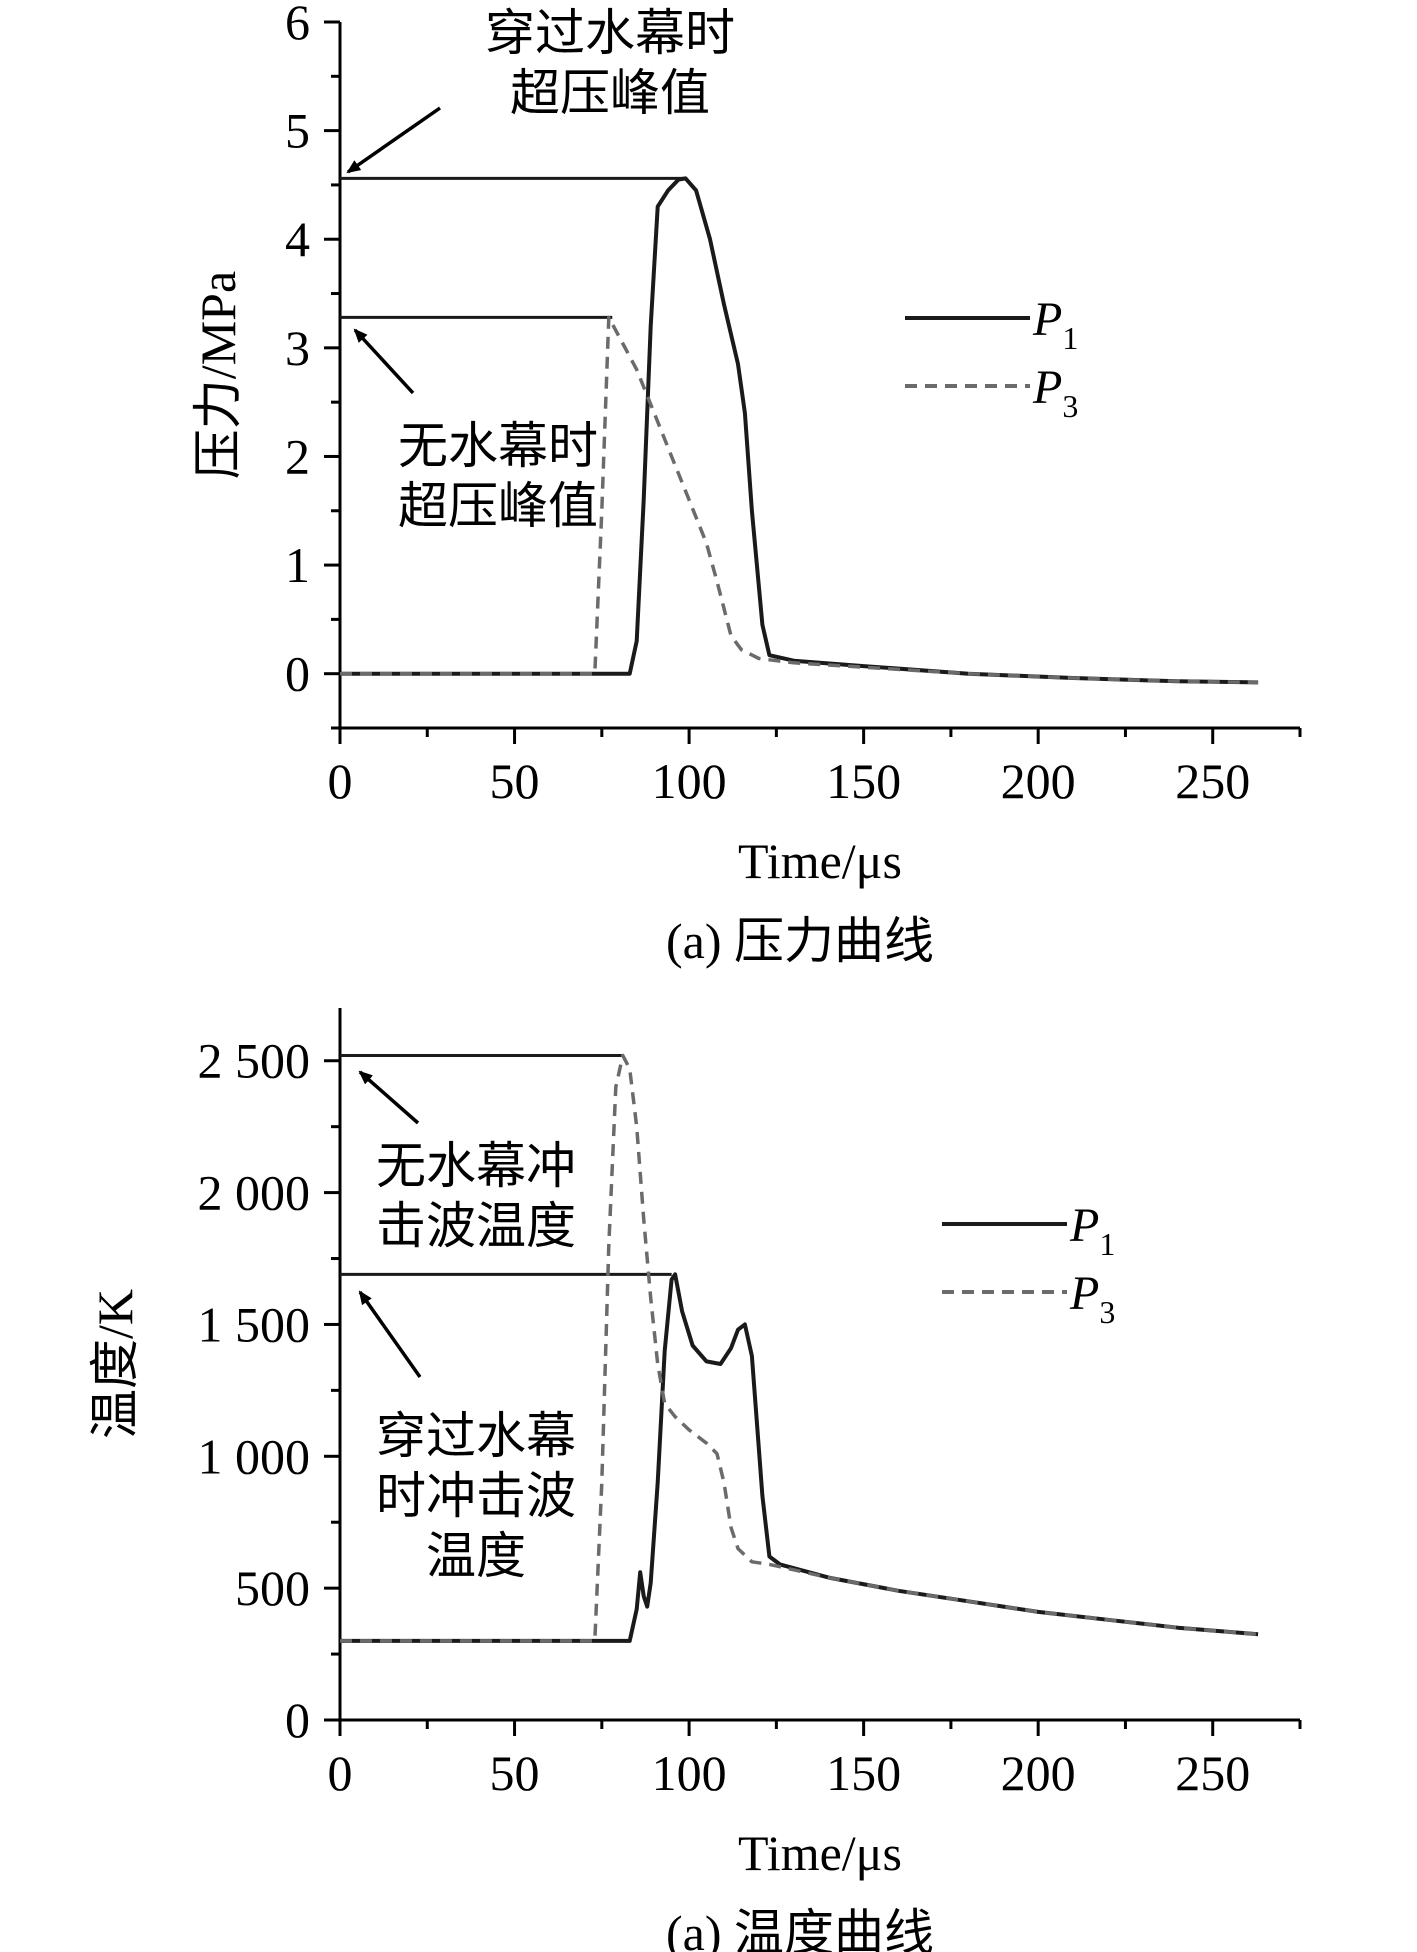 The width and height of the screenshot is (1417, 1952). I want to click on annotation-line: 击波温度, so click(476, 1226).